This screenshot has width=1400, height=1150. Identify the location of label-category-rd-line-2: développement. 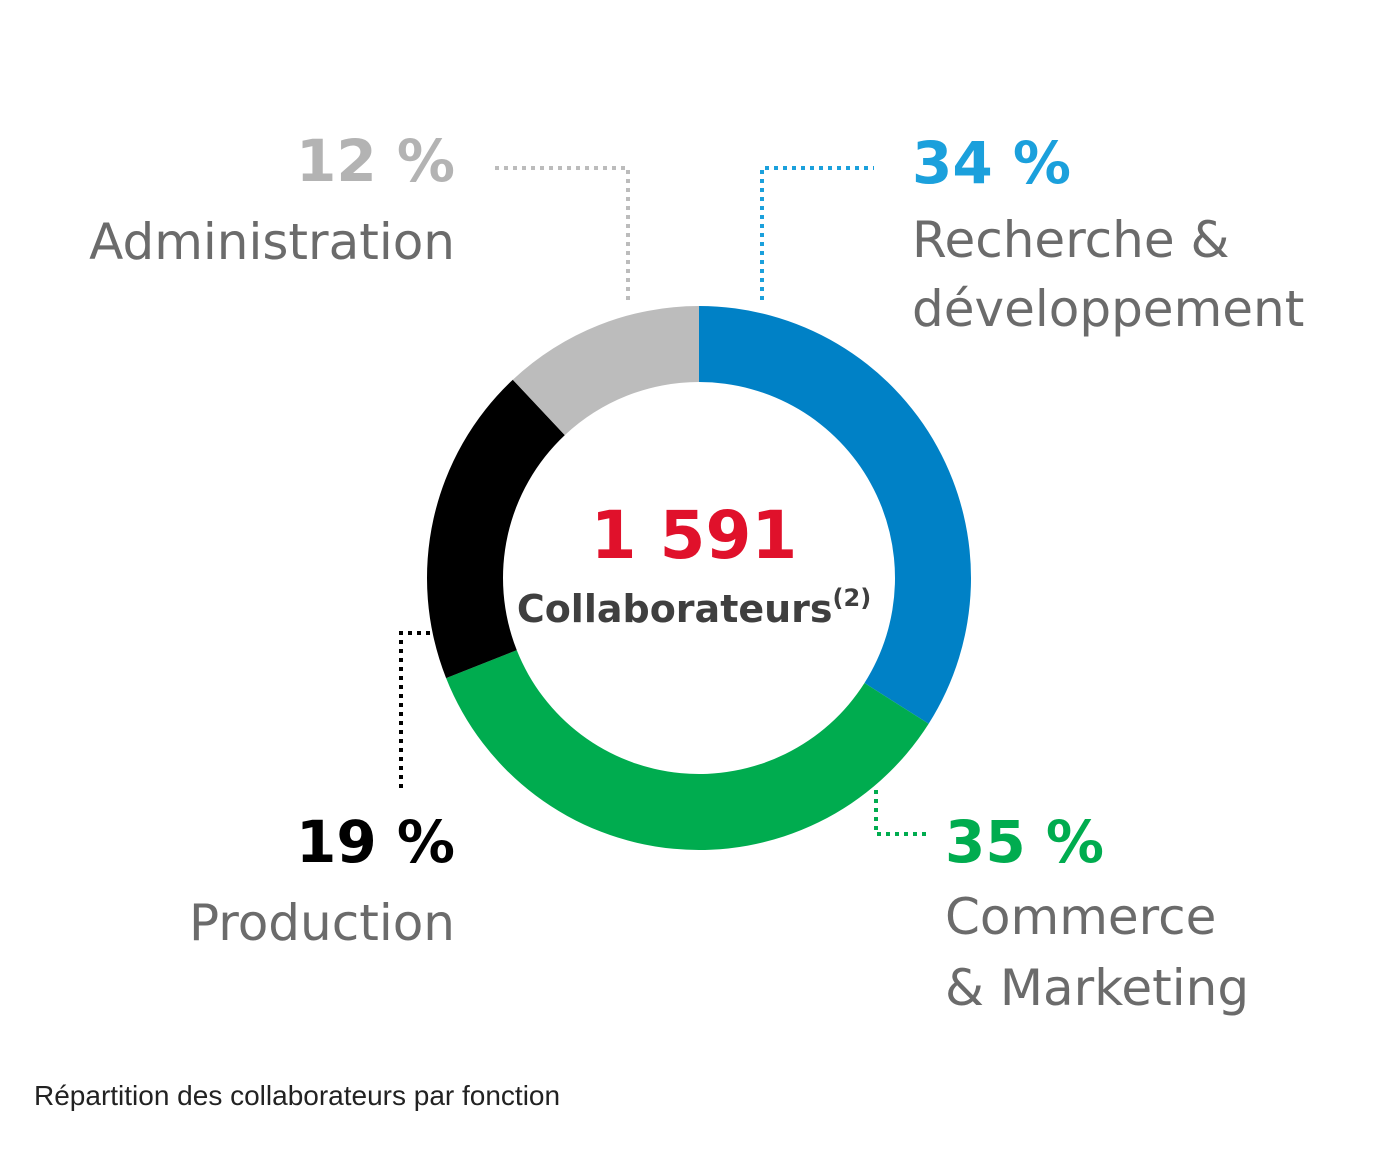
(1108, 309).